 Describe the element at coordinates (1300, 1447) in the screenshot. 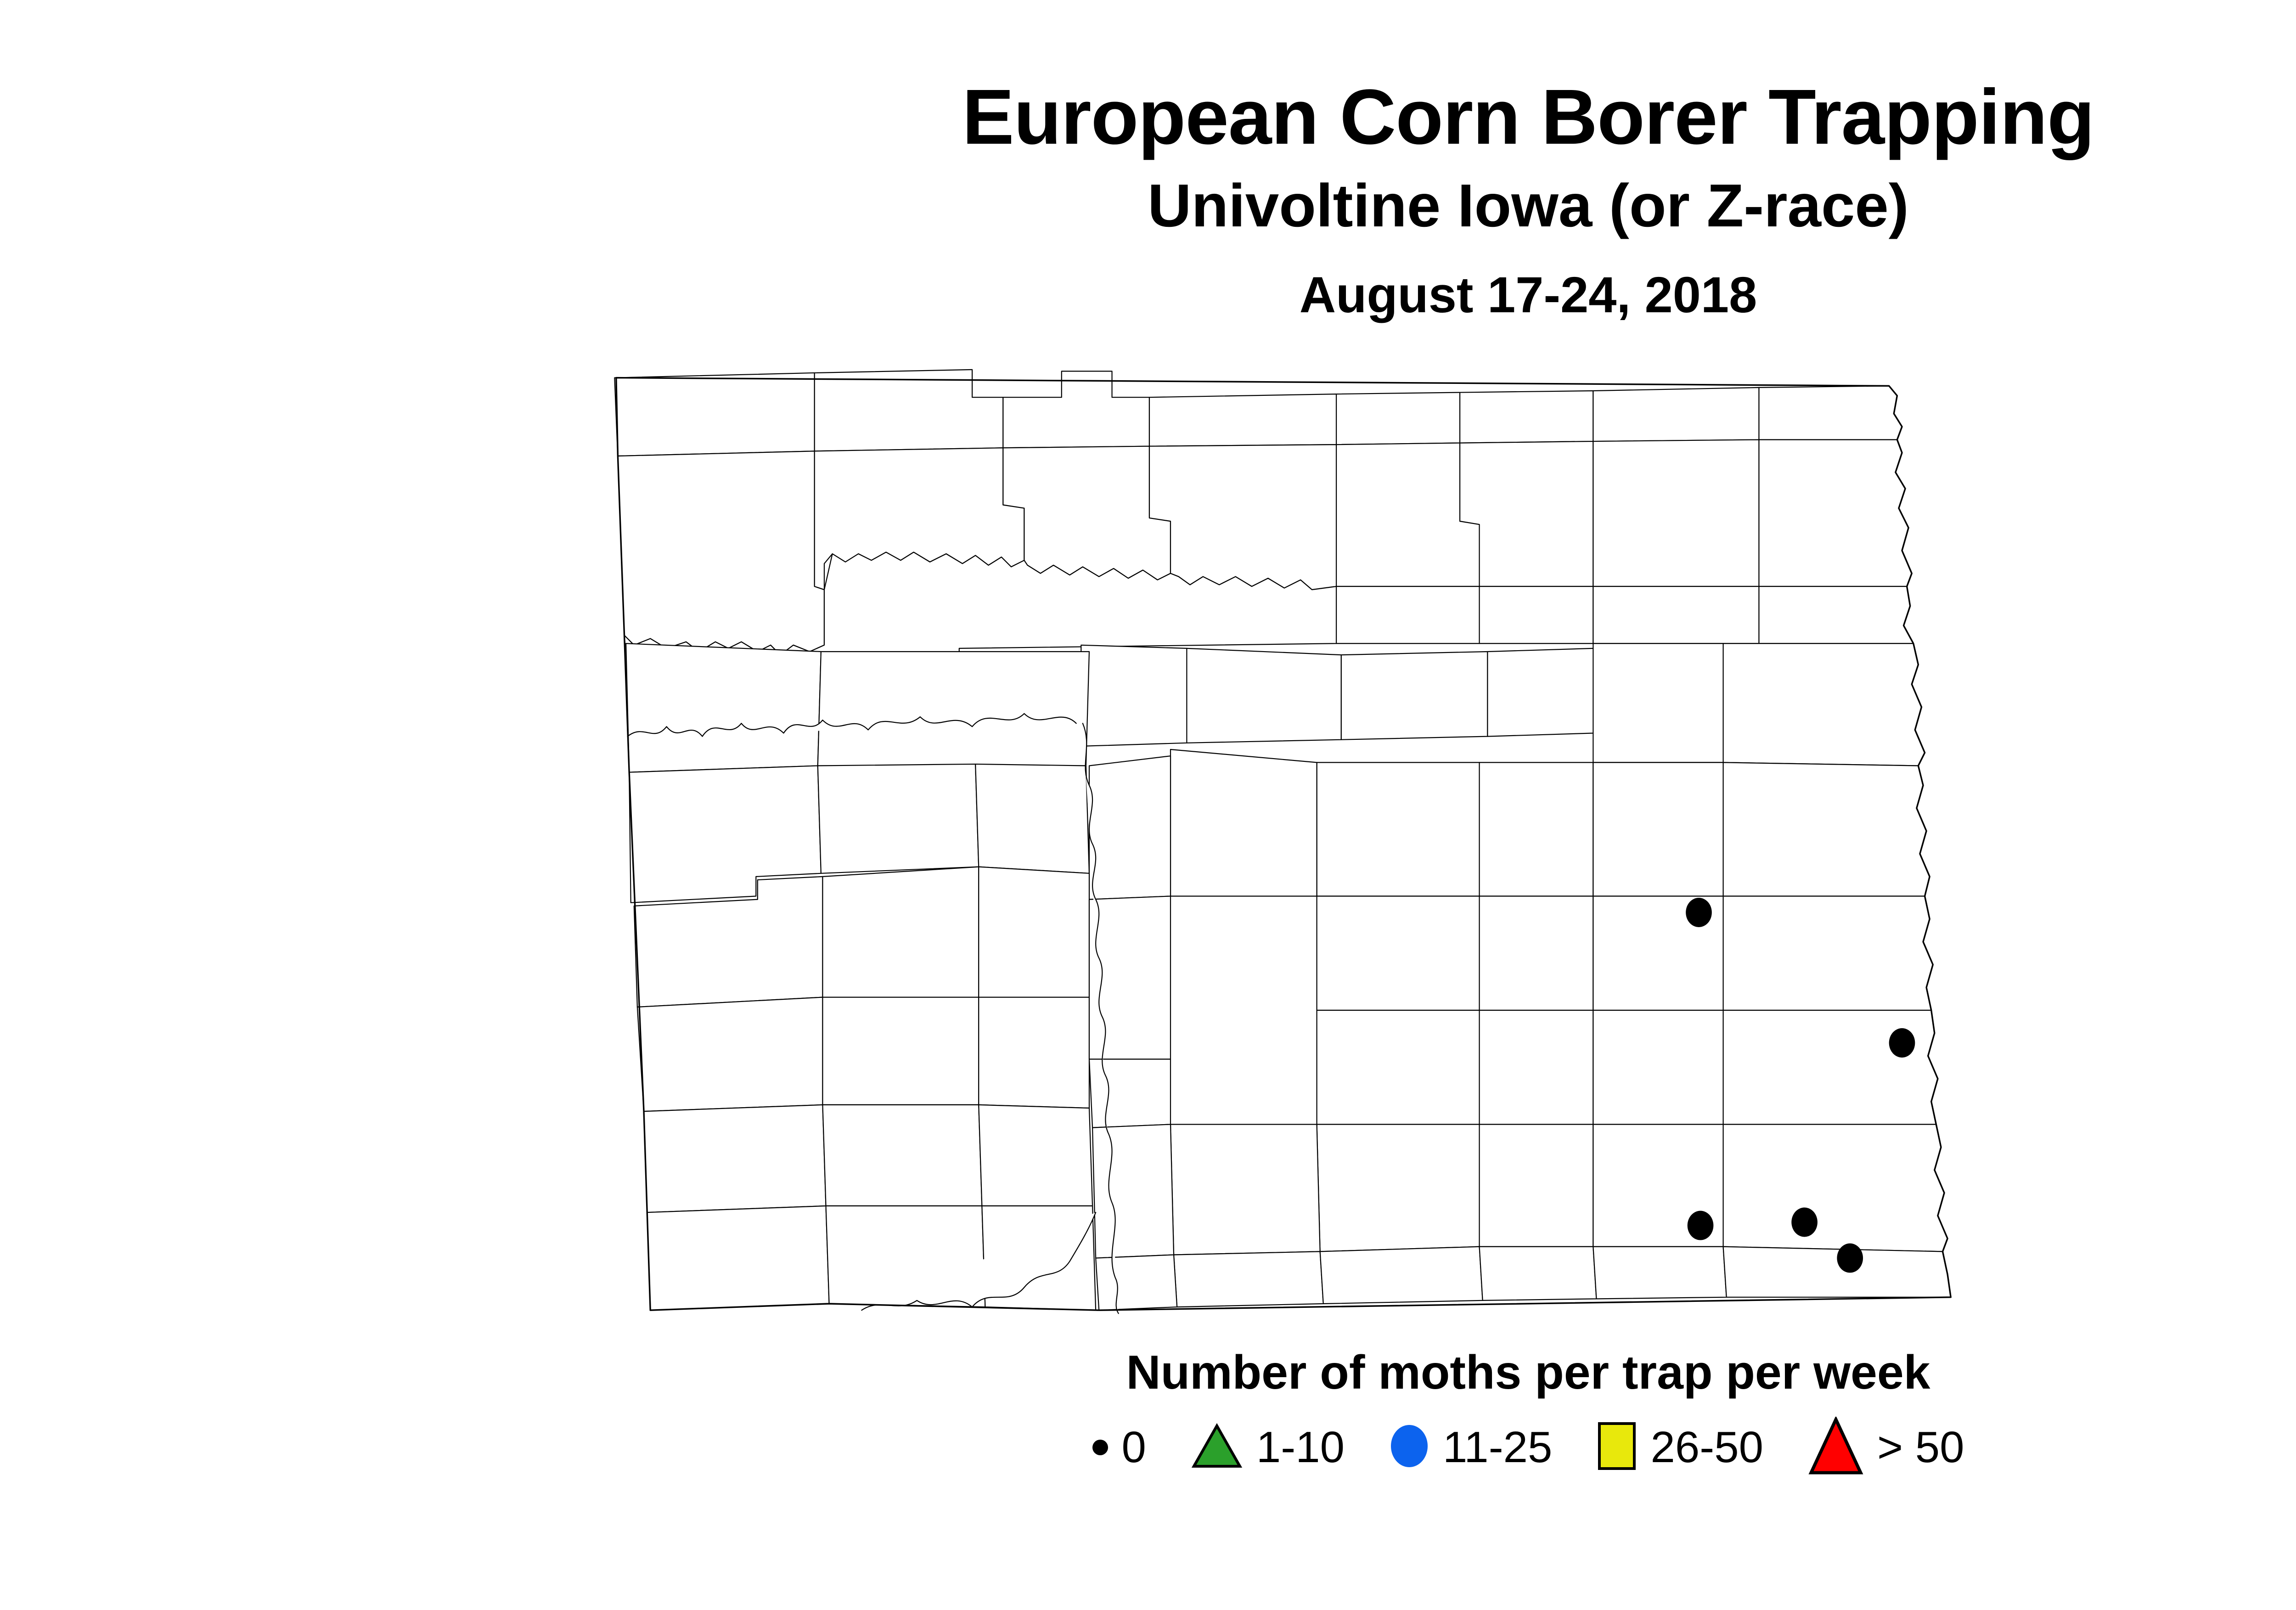

I see `legend-label-1-10: 1-10` at that location.